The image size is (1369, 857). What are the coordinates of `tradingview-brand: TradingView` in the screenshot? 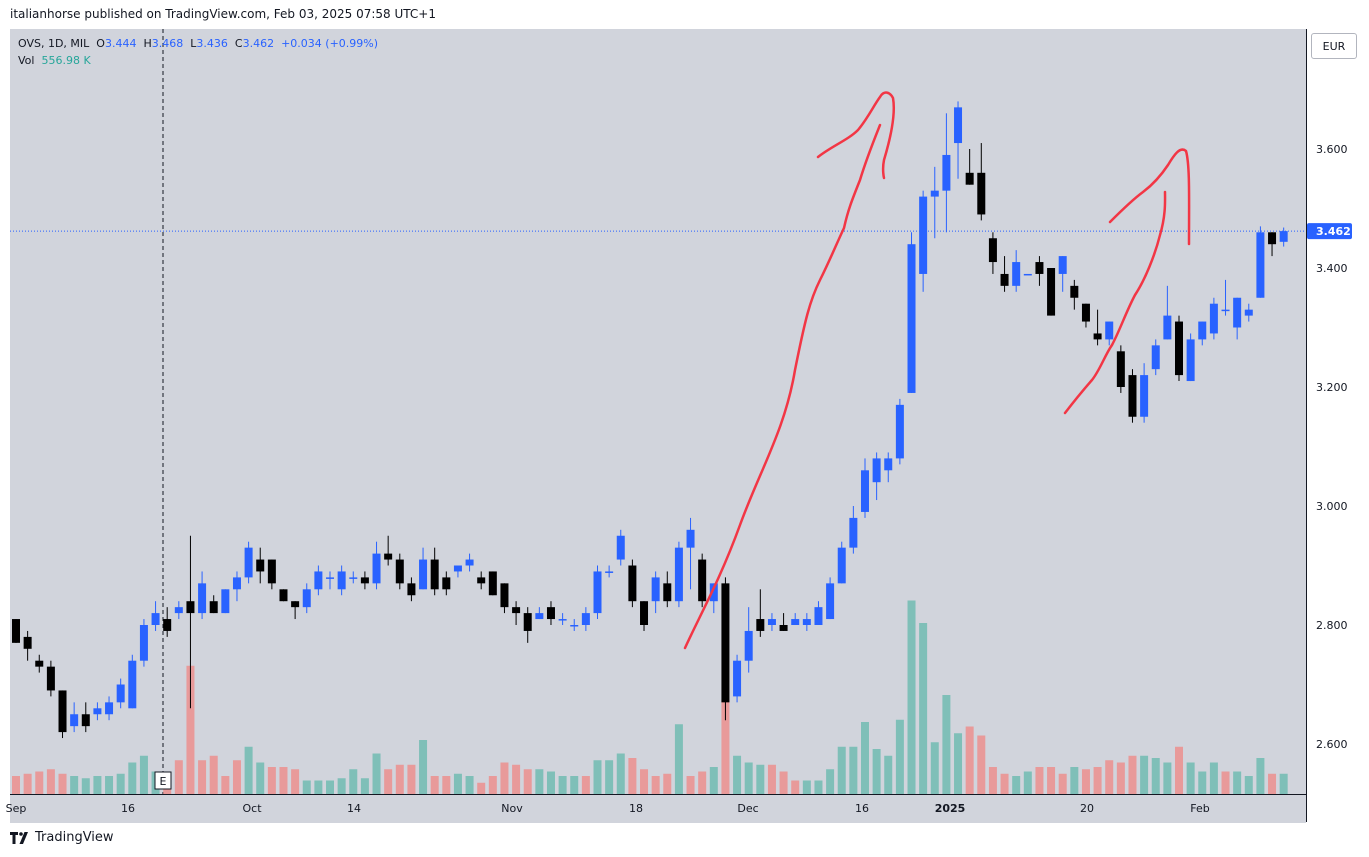 It's located at (62, 837).